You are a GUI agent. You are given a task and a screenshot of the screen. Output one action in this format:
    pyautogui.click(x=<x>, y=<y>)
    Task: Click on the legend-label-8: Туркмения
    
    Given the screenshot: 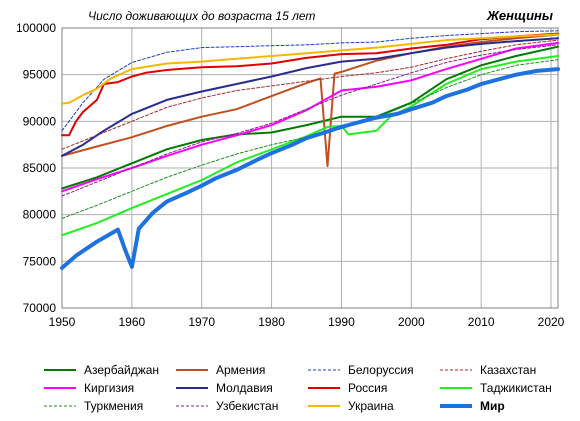 What is the action you would take?
    pyautogui.click(x=113, y=406)
    